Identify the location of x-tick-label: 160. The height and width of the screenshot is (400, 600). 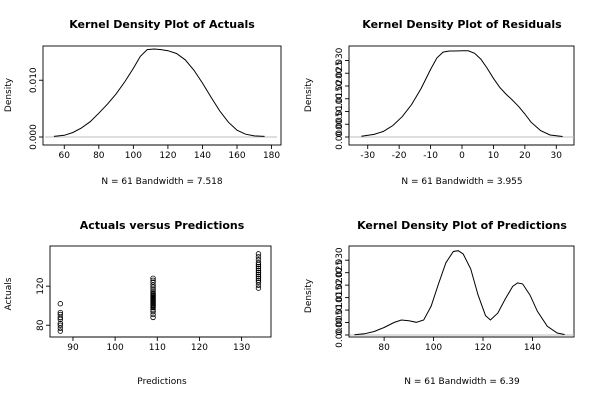
(236, 156).